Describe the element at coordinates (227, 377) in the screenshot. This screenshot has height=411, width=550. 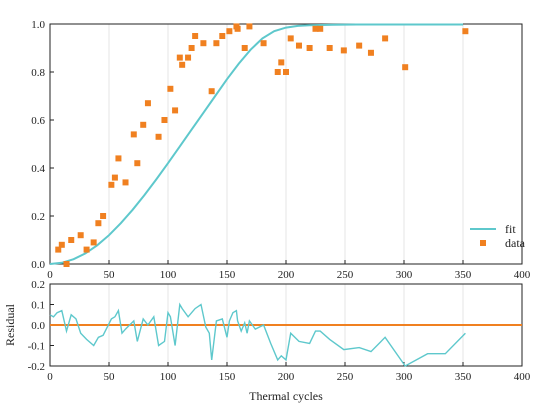
I see `residual-x-tick-label: 150` at that location.